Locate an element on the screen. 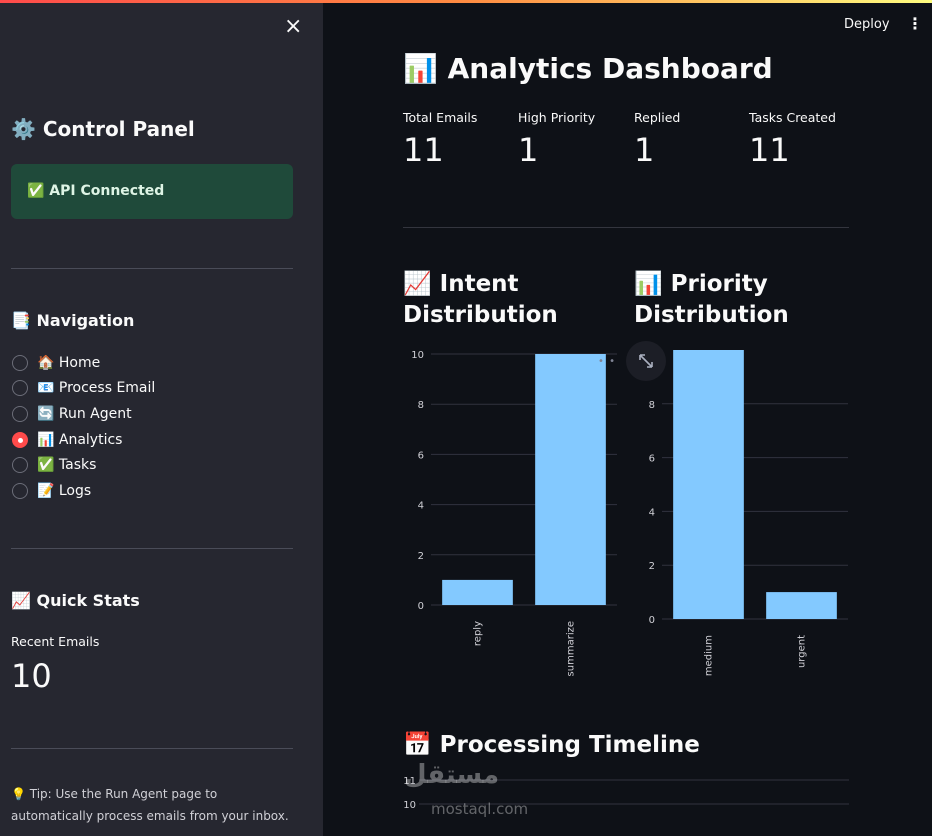 Image resolution: width=932 pixels, height=836 pixels. nav-item-label: 🏠 Home is located at coordinates (69, 362).